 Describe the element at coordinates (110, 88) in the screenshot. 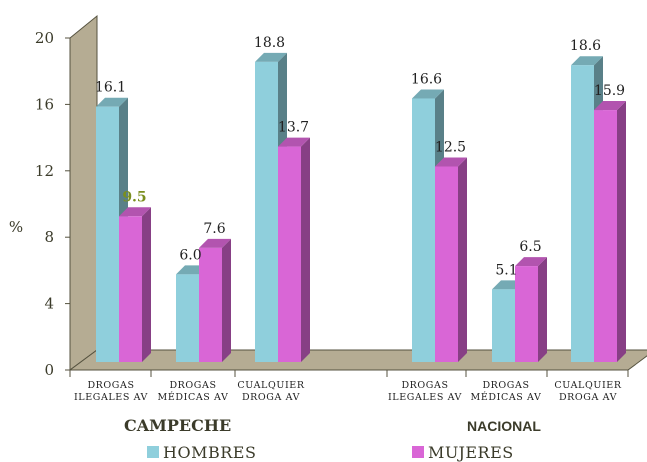

I see `value-label-hombres: 16.1` at that location.